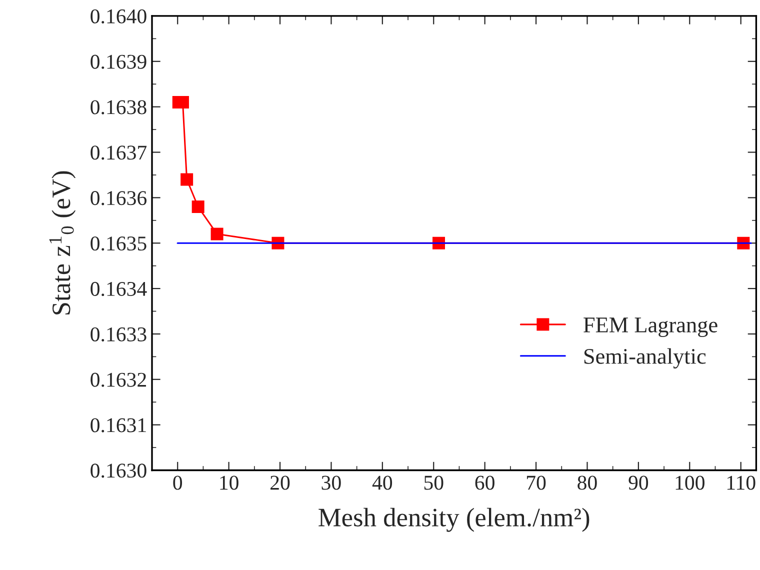 The image size is (760, 570). I want to click on y-tick-label: 0.1639, so click(118, 61).